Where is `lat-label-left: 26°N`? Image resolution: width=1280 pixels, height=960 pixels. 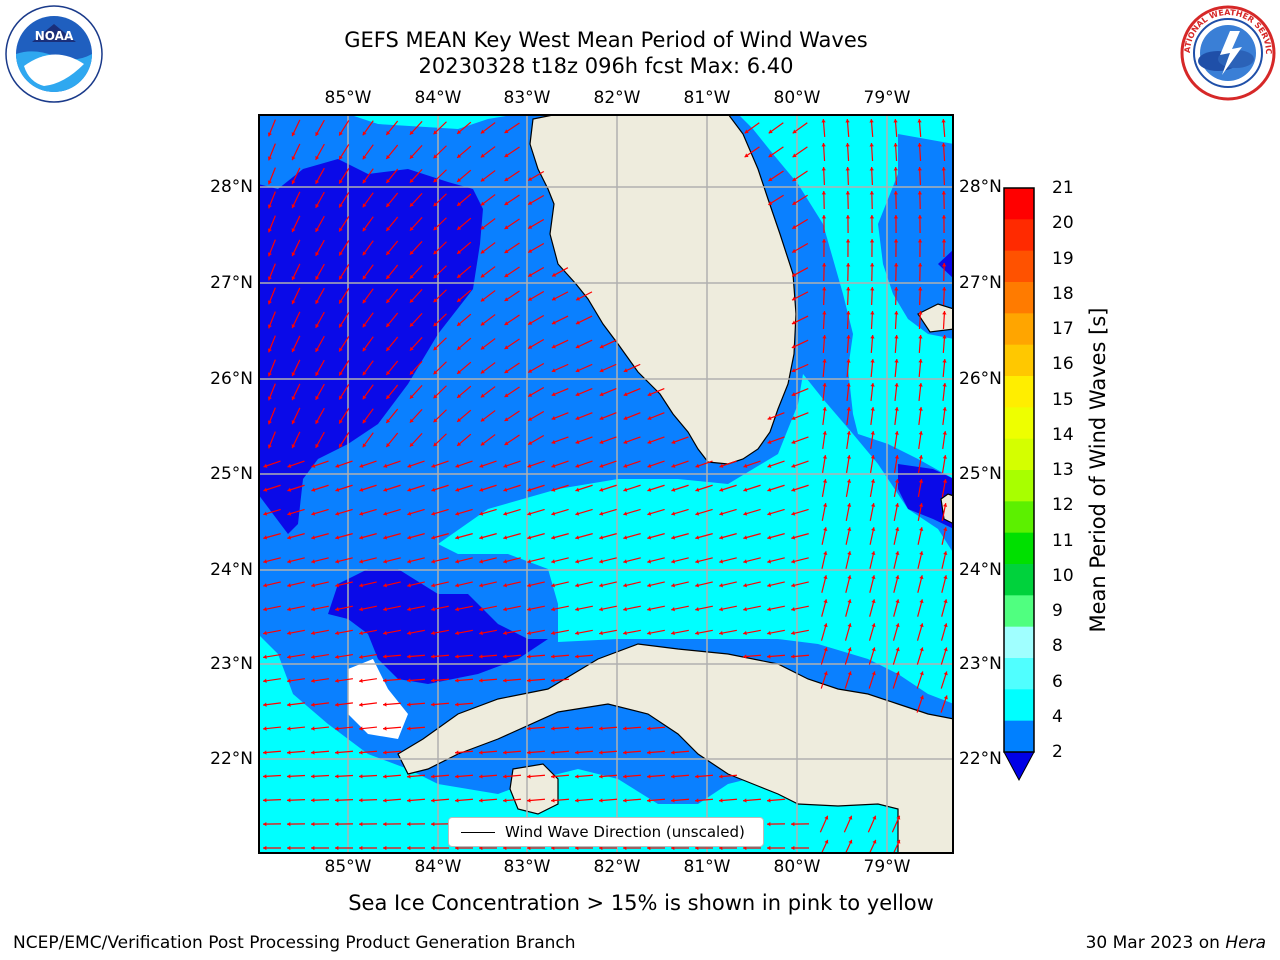 lat-label-left: 26°N is located at coordinates (231, 379).